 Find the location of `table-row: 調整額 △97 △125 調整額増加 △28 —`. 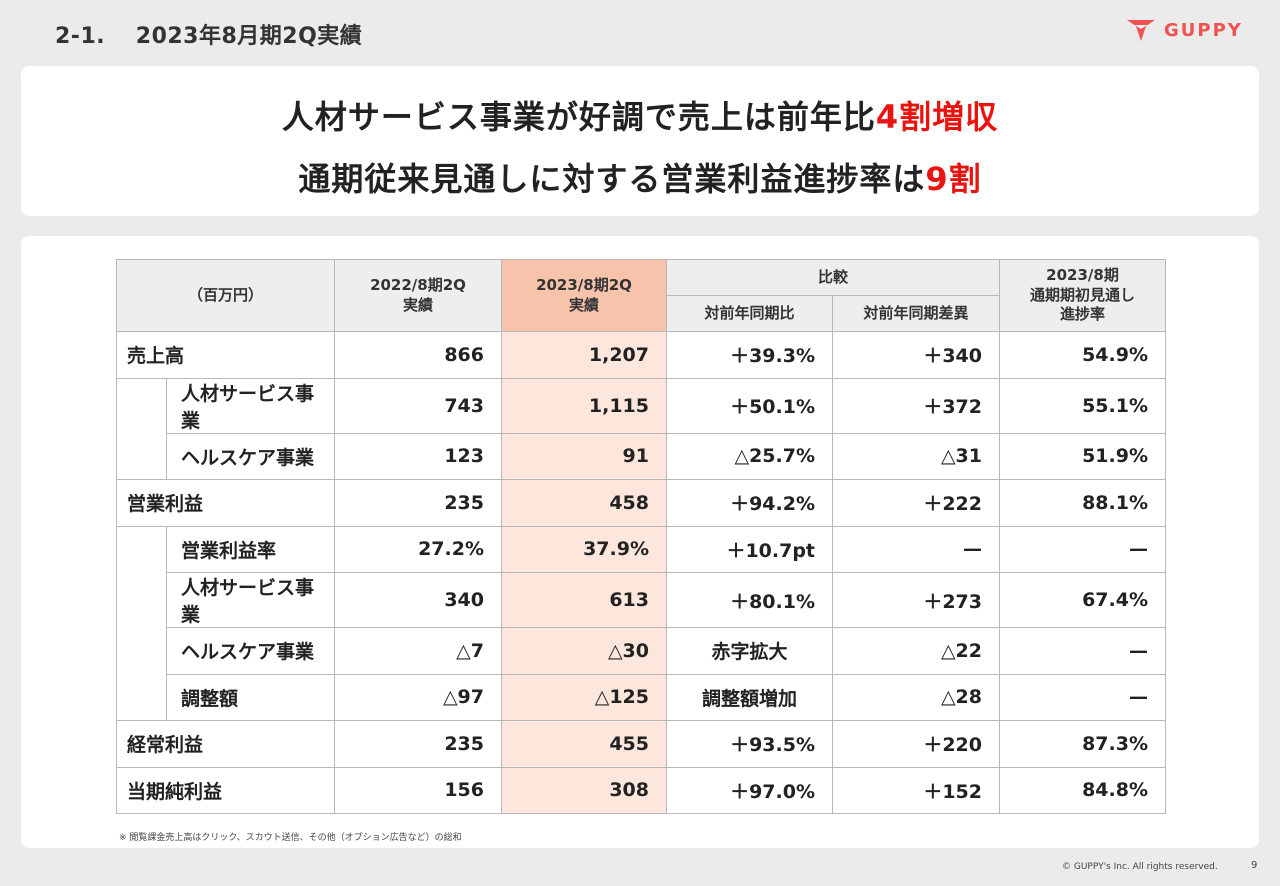

table-row: 調整額 △97 △125 調整額増加 △28 — is located at coordinates (641, 697).